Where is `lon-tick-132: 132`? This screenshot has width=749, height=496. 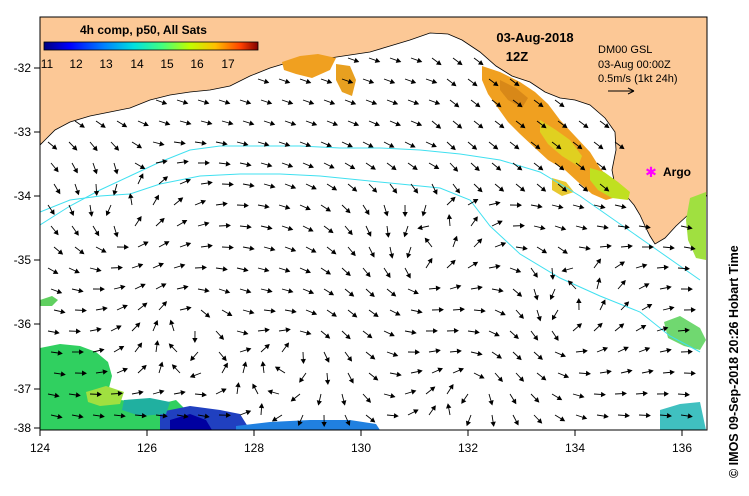
lon-tick-132: 132 is located at coordinates (468, 442).